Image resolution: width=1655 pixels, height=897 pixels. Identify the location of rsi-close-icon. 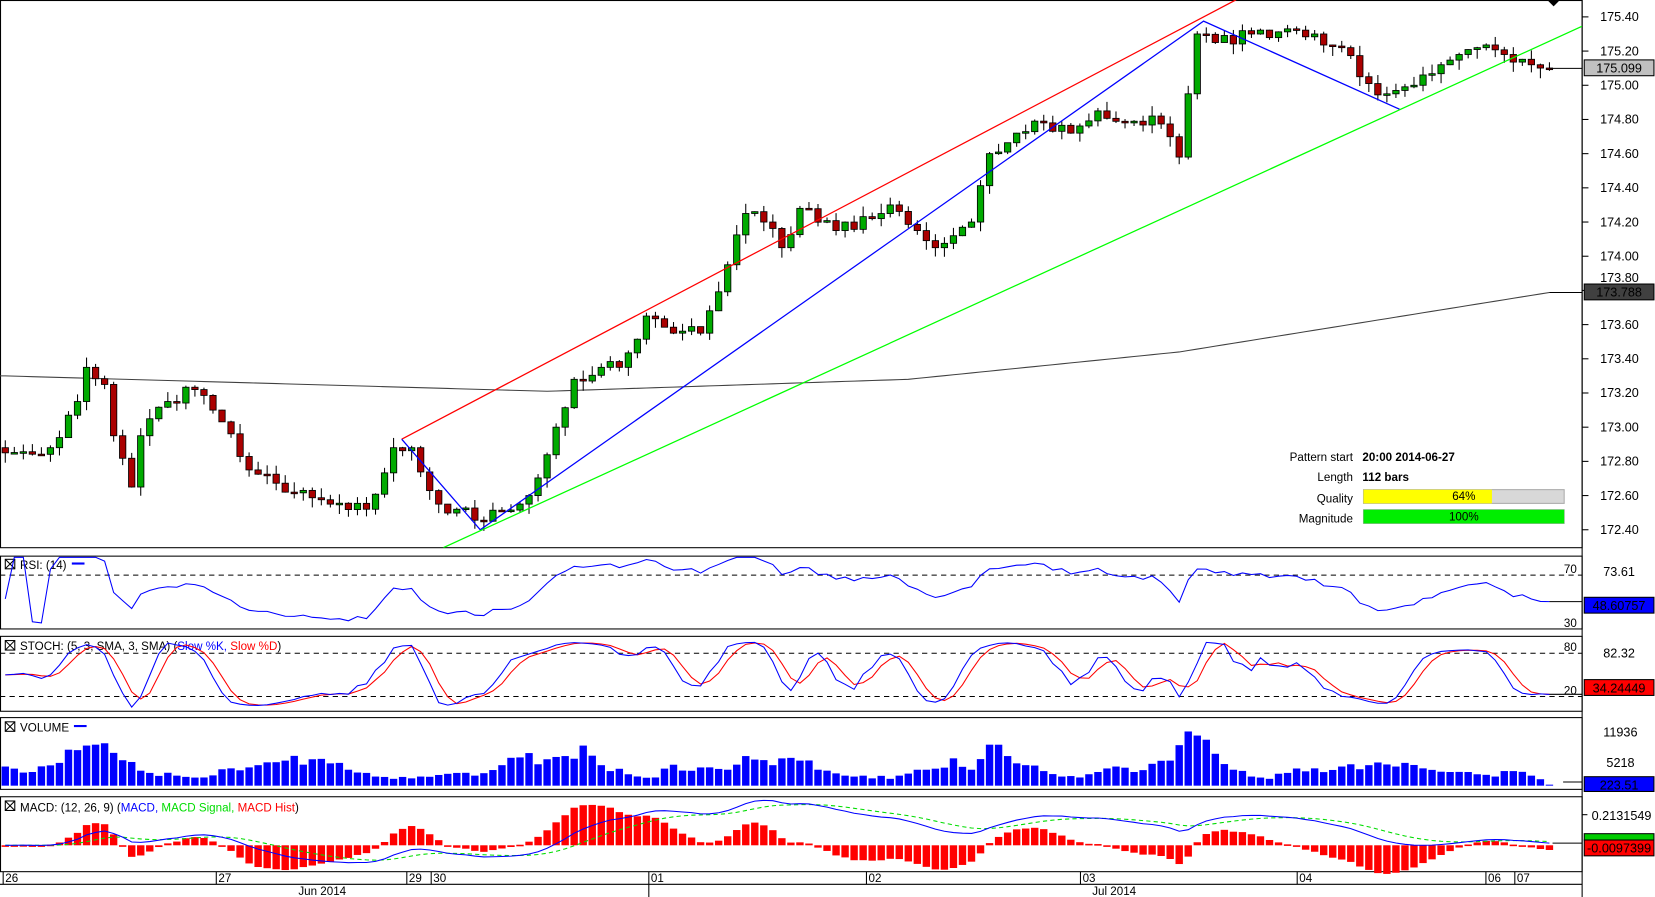
(10, 564).